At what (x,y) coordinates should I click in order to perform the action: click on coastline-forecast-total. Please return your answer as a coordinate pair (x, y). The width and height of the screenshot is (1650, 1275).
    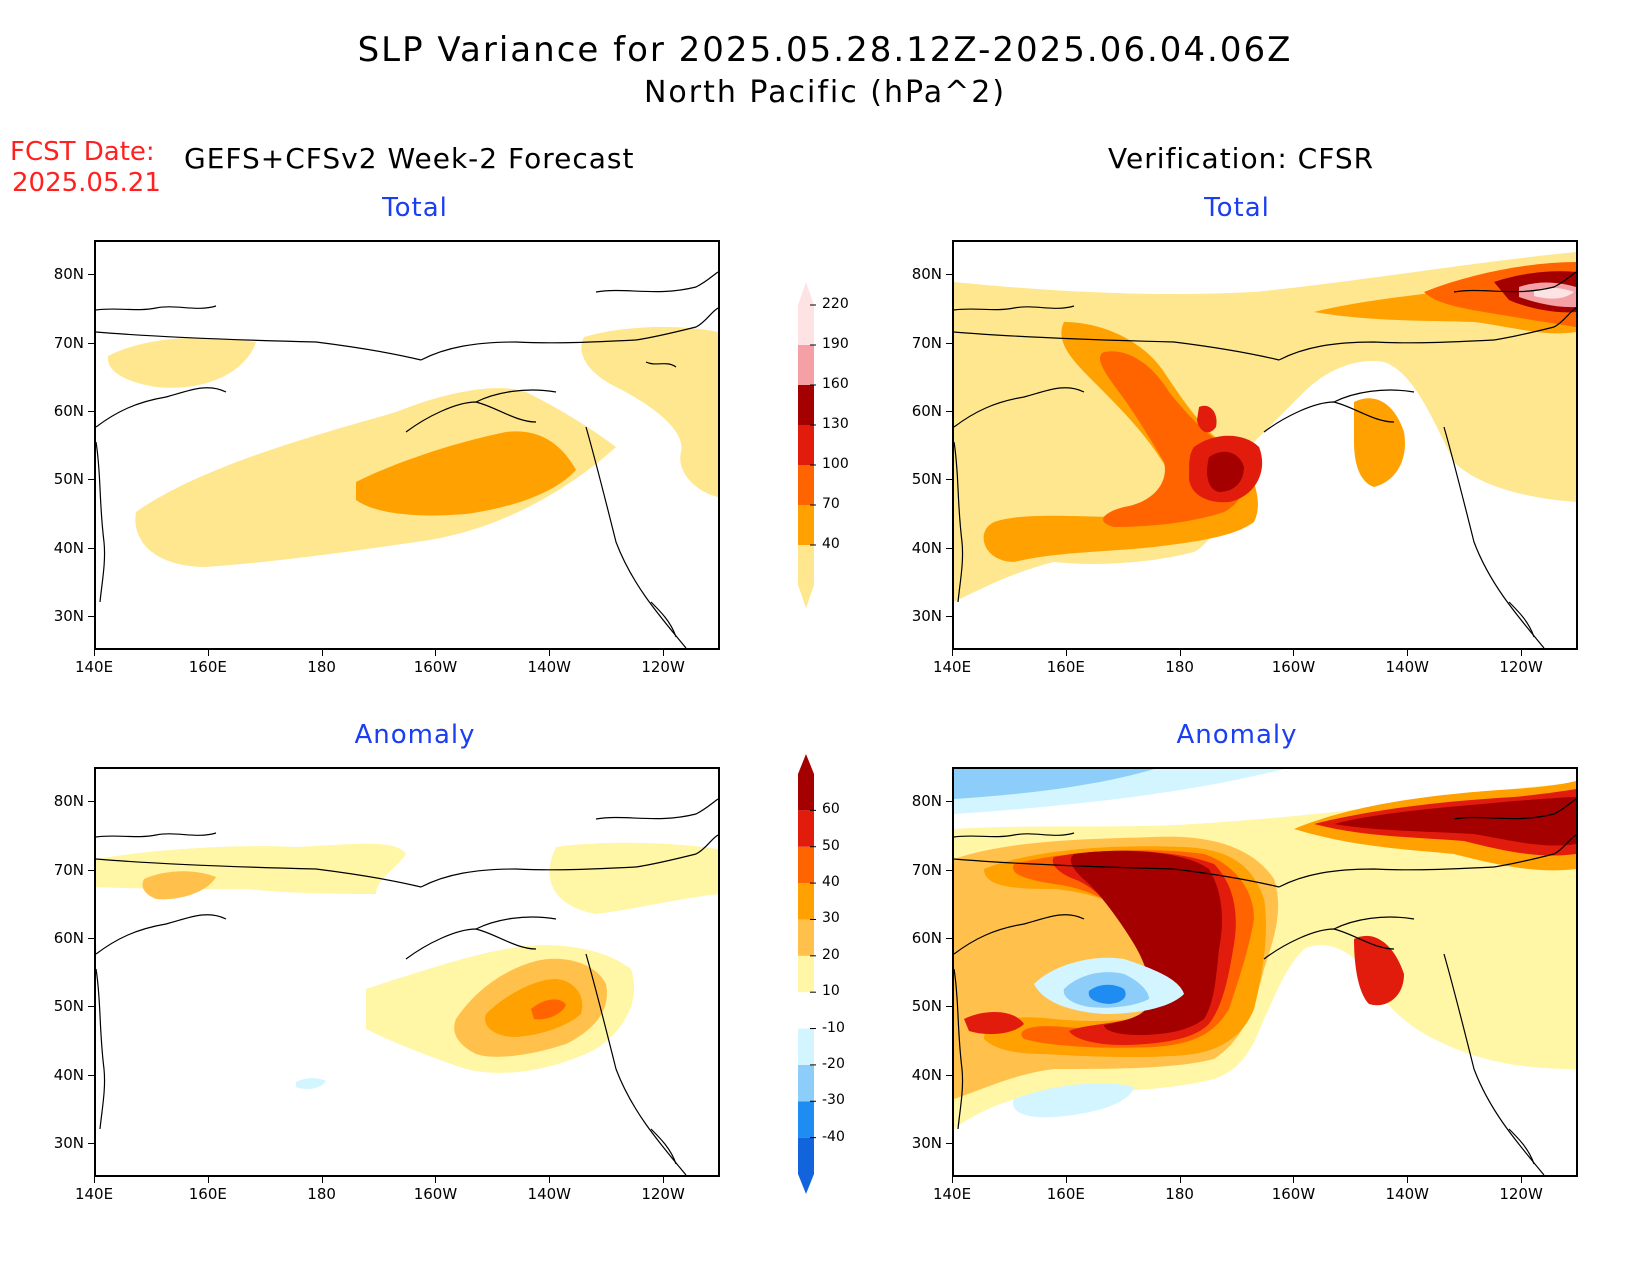
    Looking at the image, I should click on (407, 460).